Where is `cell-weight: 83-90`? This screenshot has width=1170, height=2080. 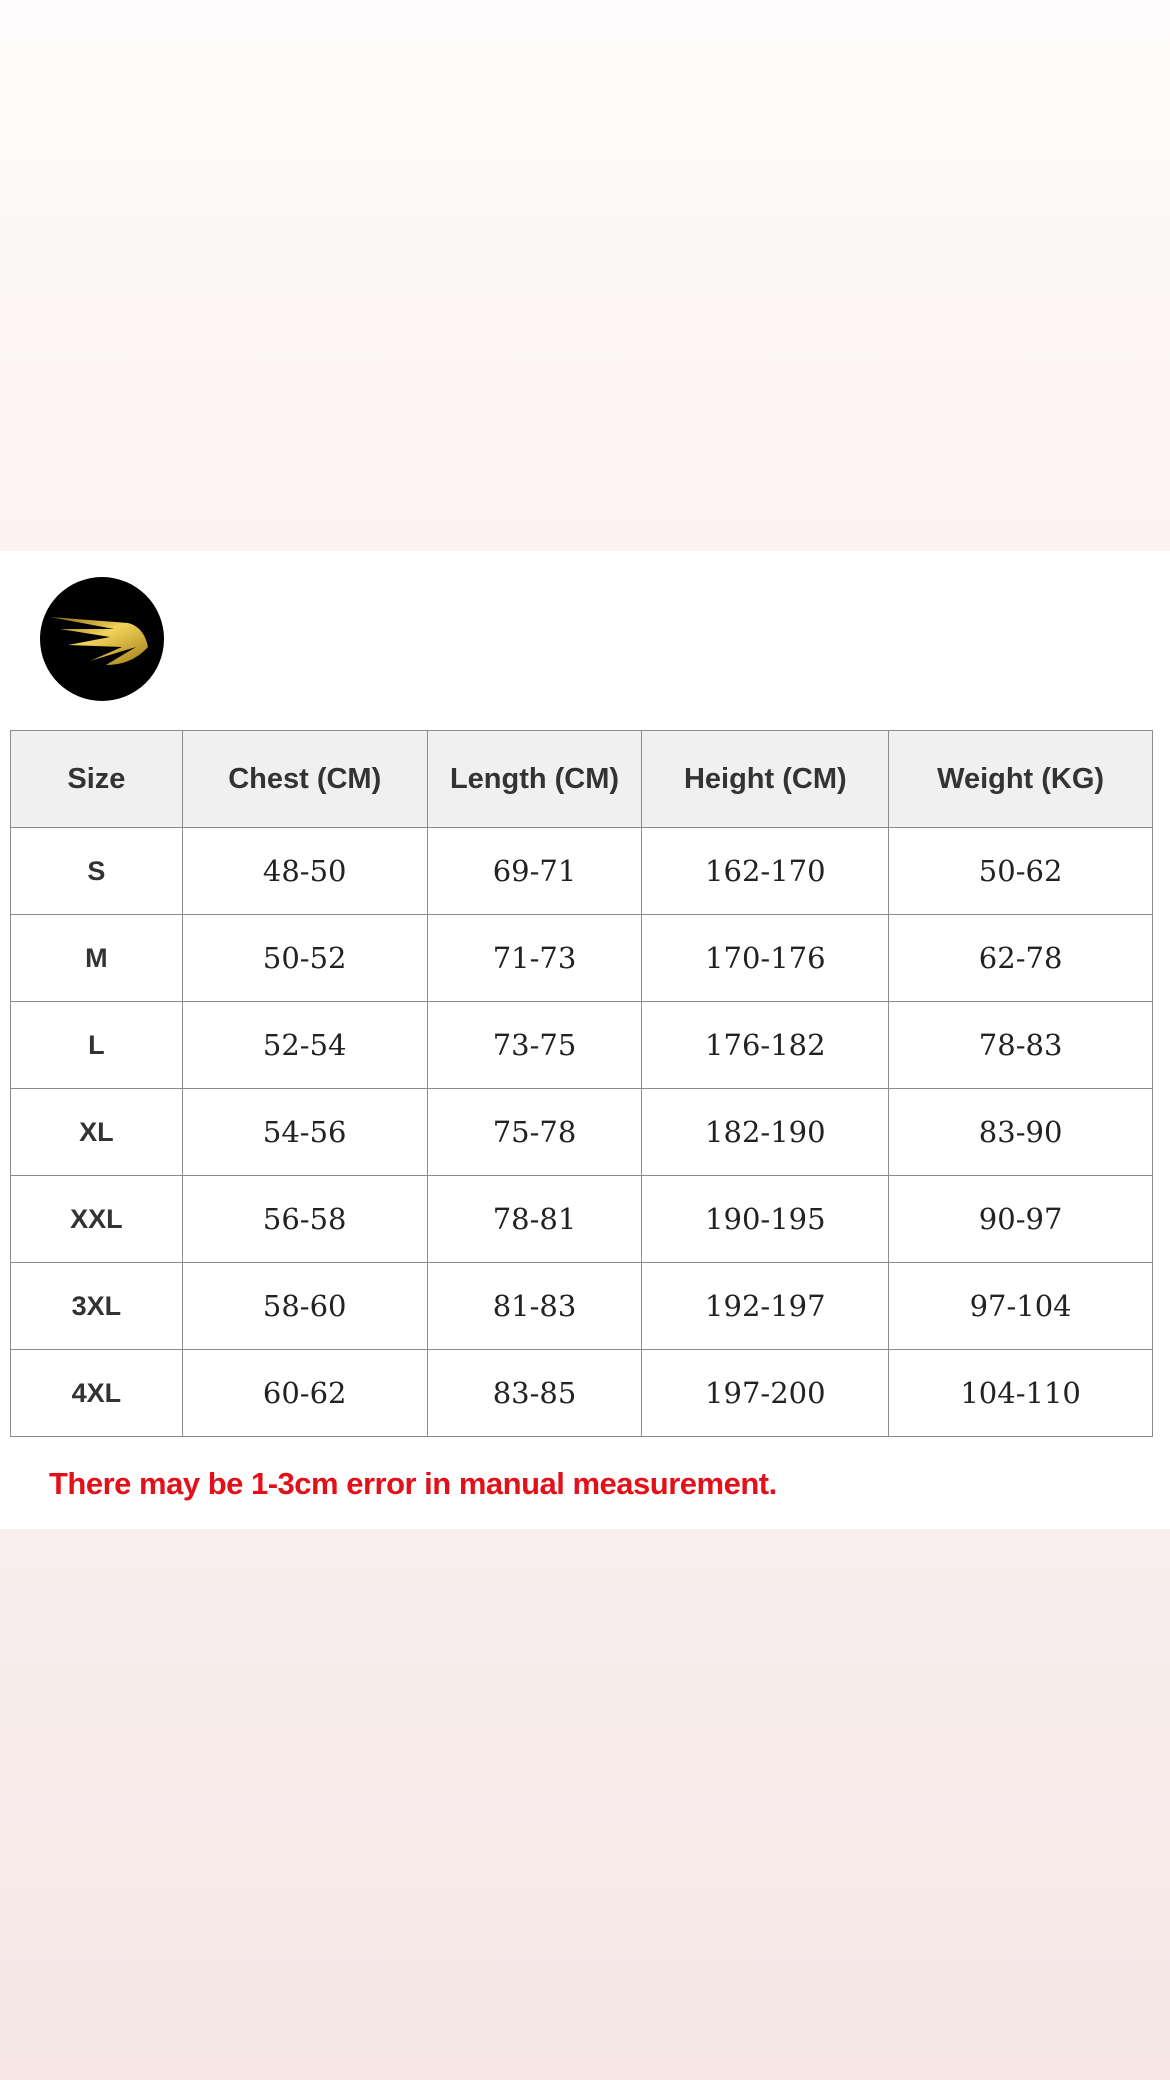
cell-weight: 83-90 is located at coordinates (1020, 1132).